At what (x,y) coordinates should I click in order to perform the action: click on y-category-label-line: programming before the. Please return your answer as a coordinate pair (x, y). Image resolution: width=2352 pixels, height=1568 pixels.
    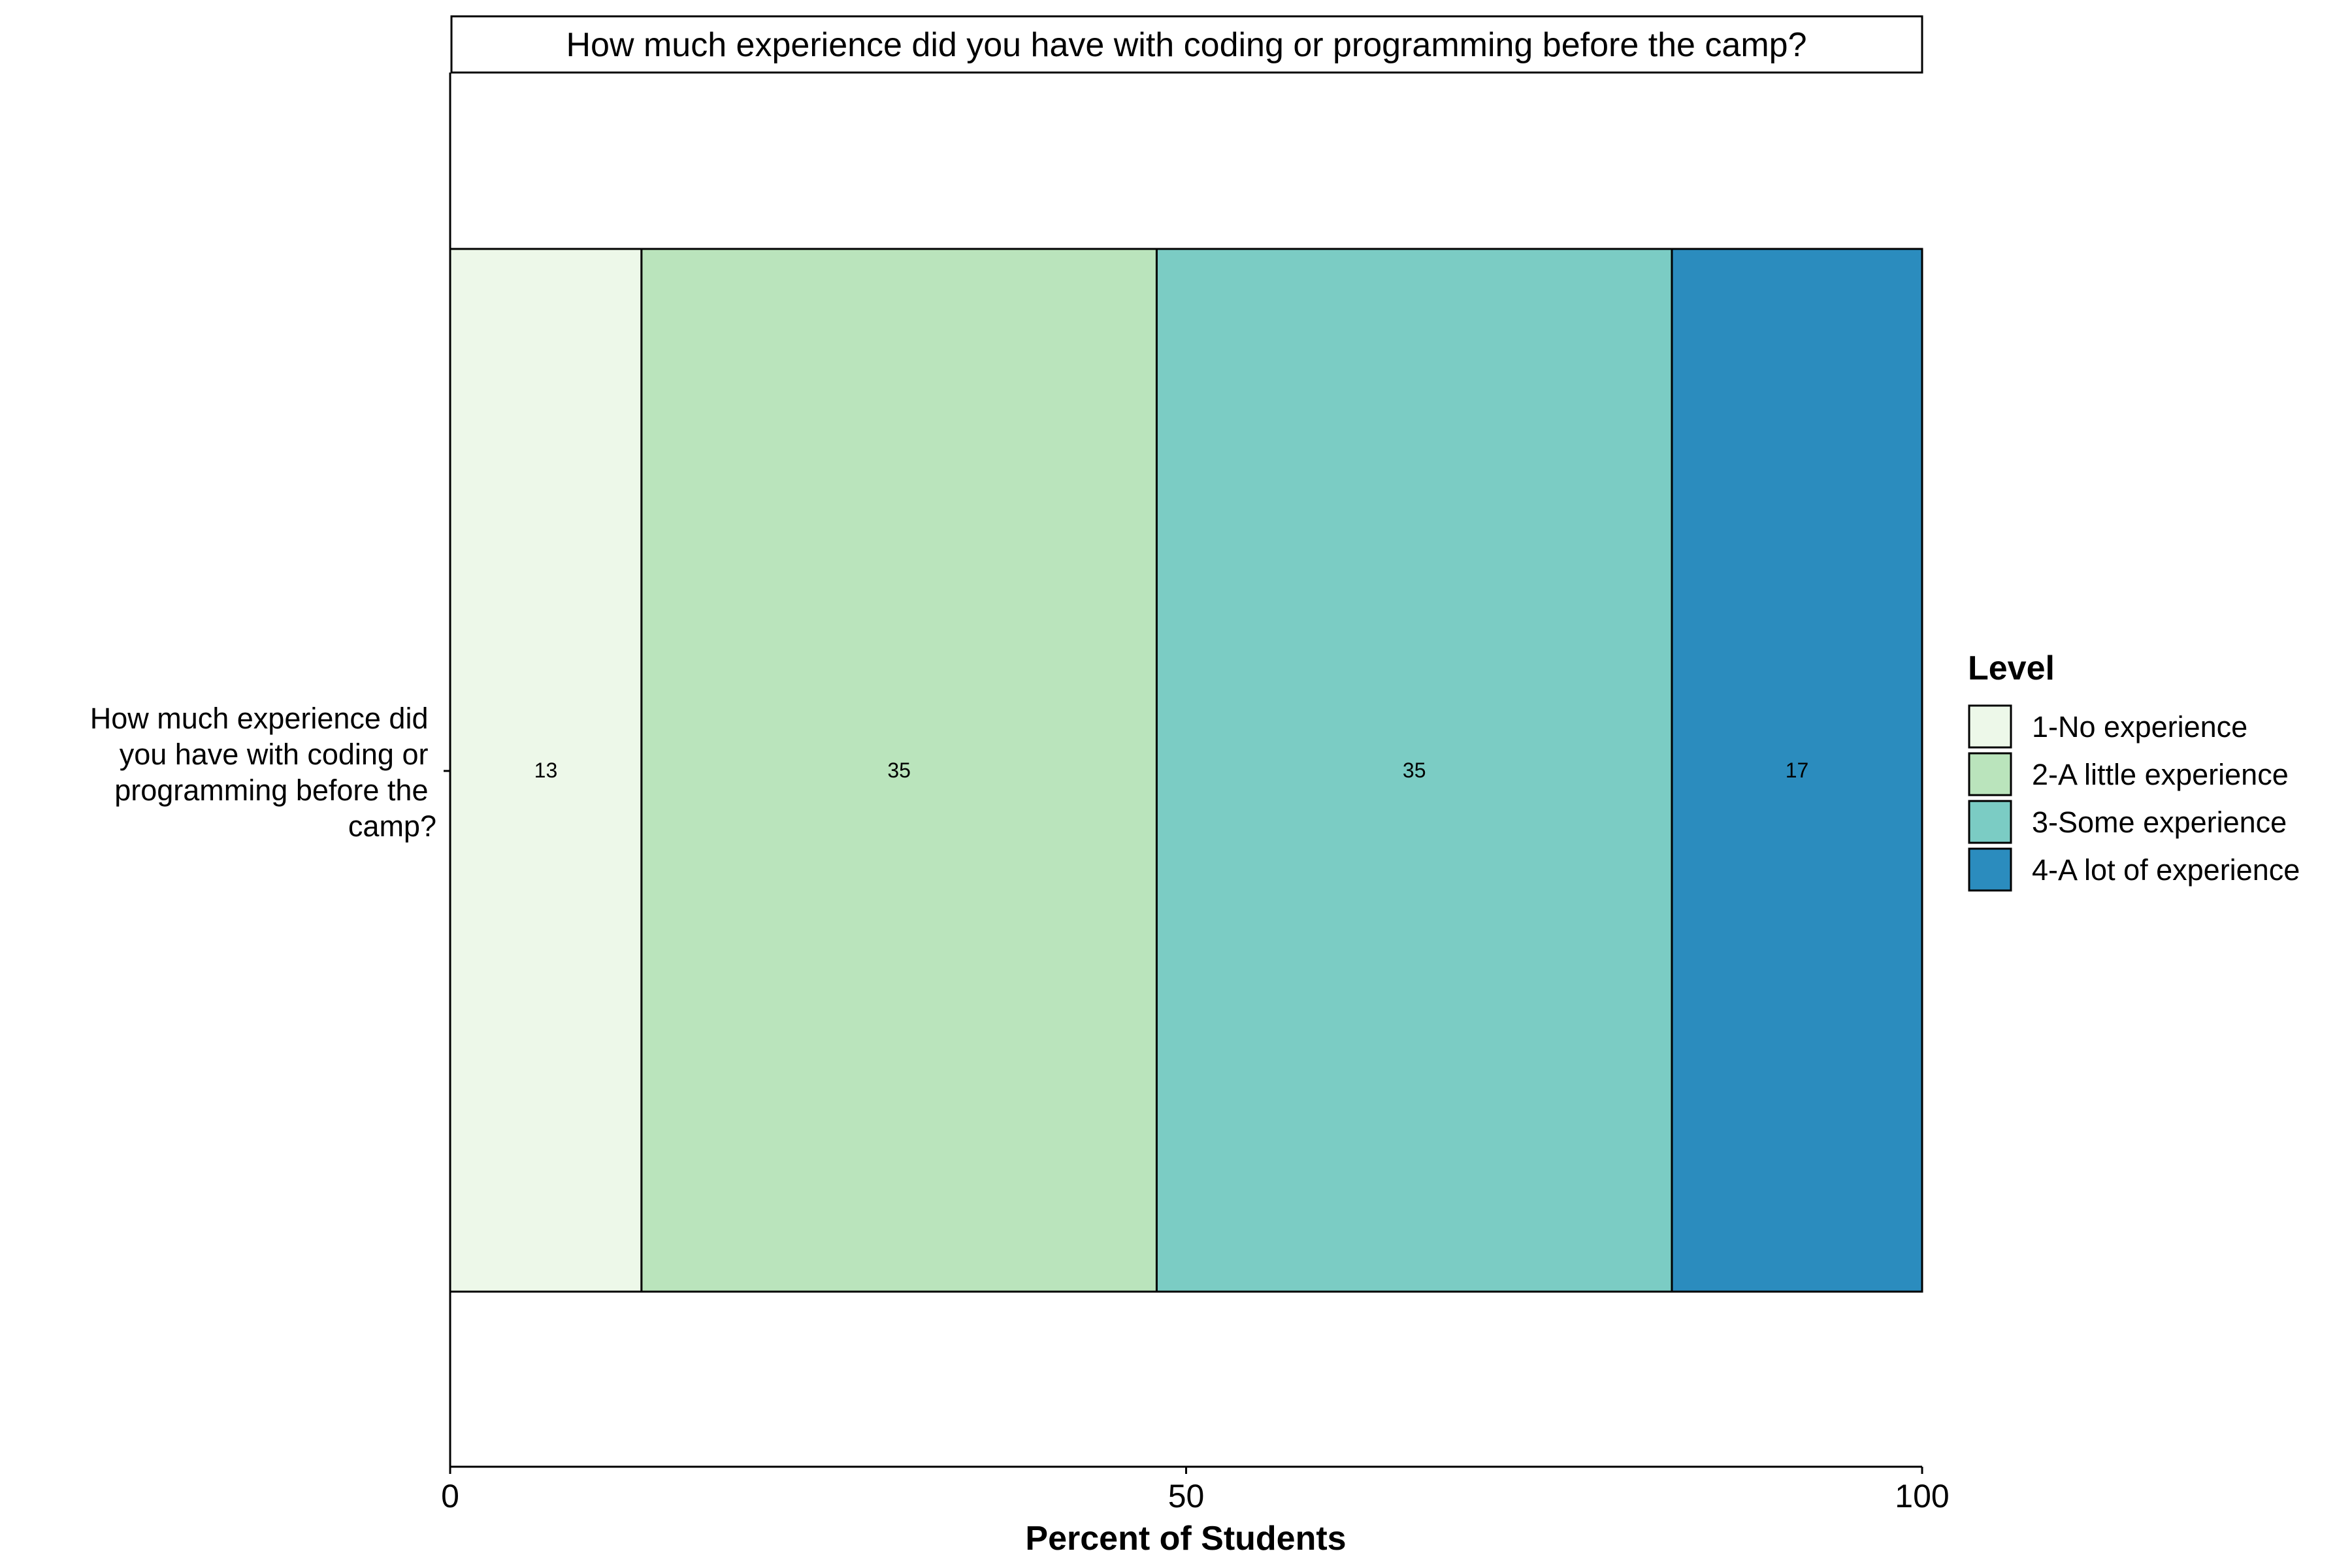
    Looking at the image, I should click on (271, 790).